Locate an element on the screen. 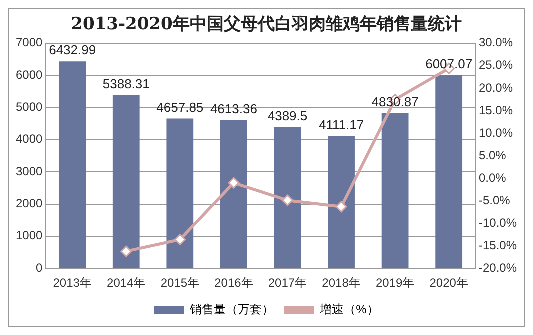 Image resolution: width=533 pixels, height=335 pixels. data-label: 4830.87 is located at coordinates (395, 102).